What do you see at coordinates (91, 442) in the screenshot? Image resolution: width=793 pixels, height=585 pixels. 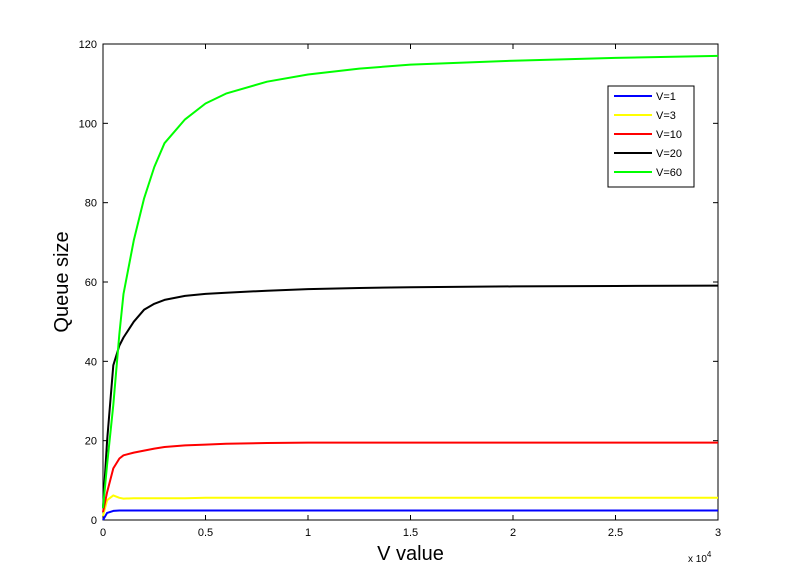 I see `y-tick-label: 20` at bounding box center [91, 442].